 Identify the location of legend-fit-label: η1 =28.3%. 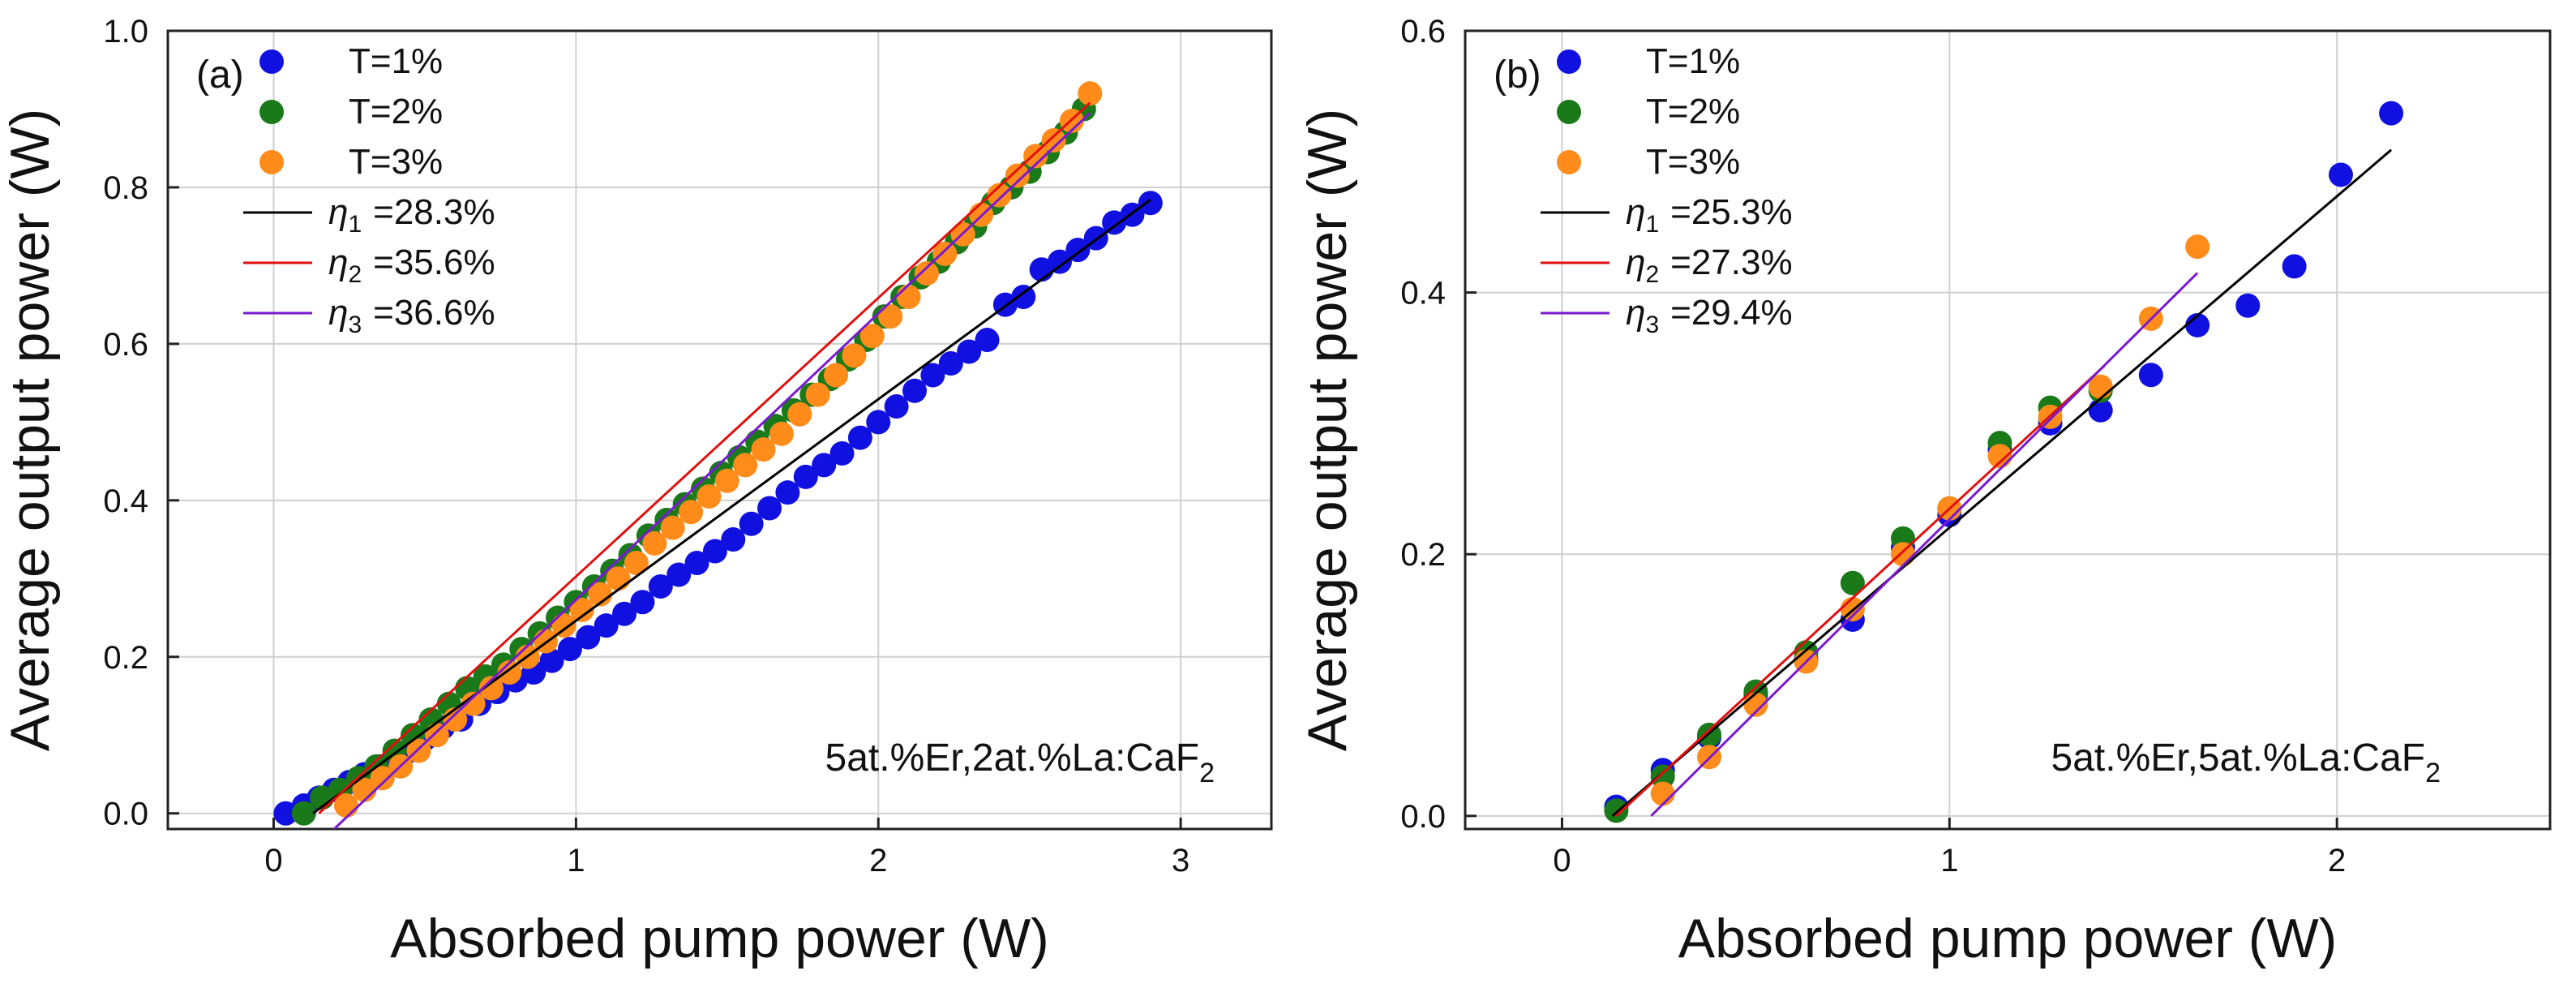
(411, 215).